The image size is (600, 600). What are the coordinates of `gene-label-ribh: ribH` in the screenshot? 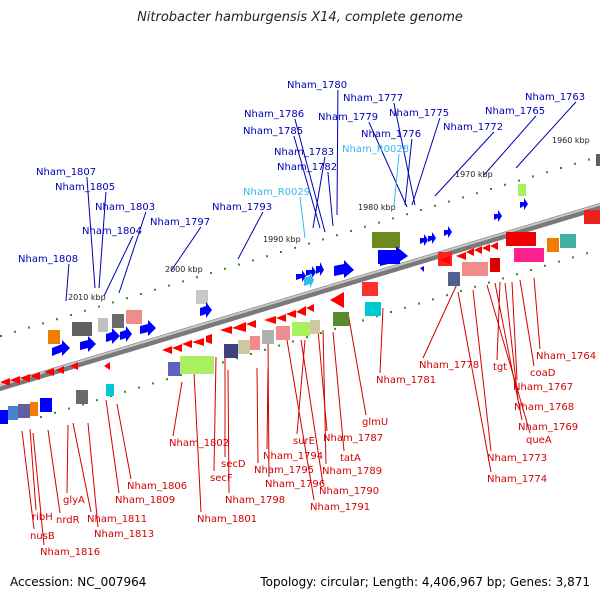 It's located at (42, 517).